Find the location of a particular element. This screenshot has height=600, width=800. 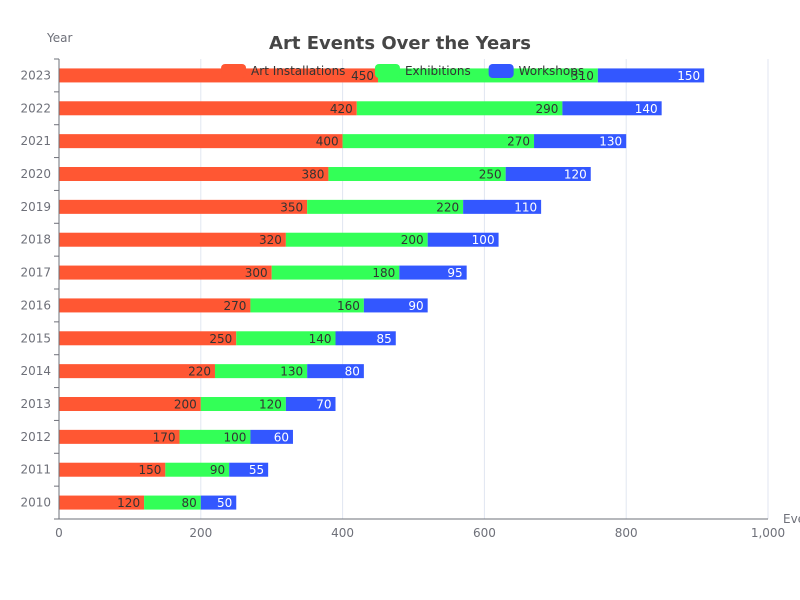

legend-item: Art Installations is located at coordinates (283, 71).